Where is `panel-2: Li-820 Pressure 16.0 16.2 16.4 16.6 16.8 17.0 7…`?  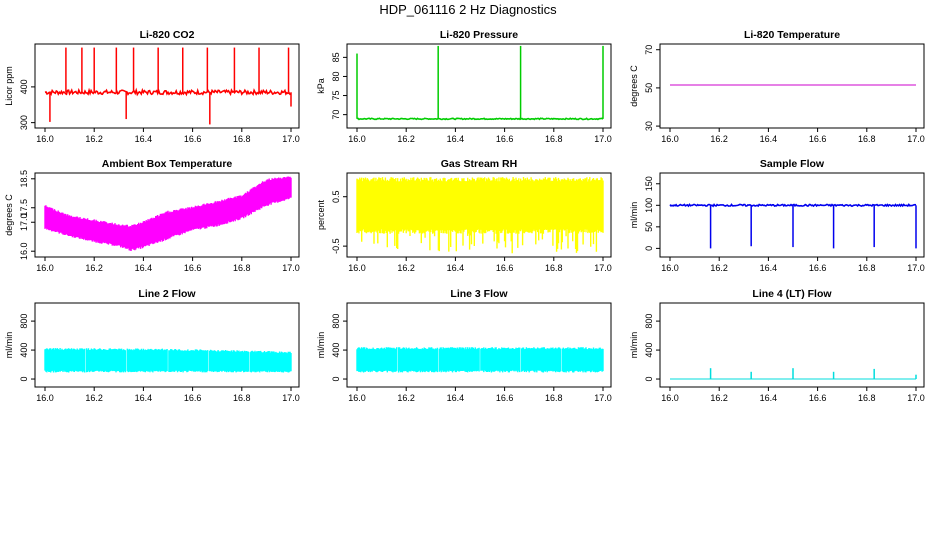 panel-2: Li-820 Pressure 16.0 16.2 16.4 16.6 16.8 17.0 7… is located at coordinates (464, 86).